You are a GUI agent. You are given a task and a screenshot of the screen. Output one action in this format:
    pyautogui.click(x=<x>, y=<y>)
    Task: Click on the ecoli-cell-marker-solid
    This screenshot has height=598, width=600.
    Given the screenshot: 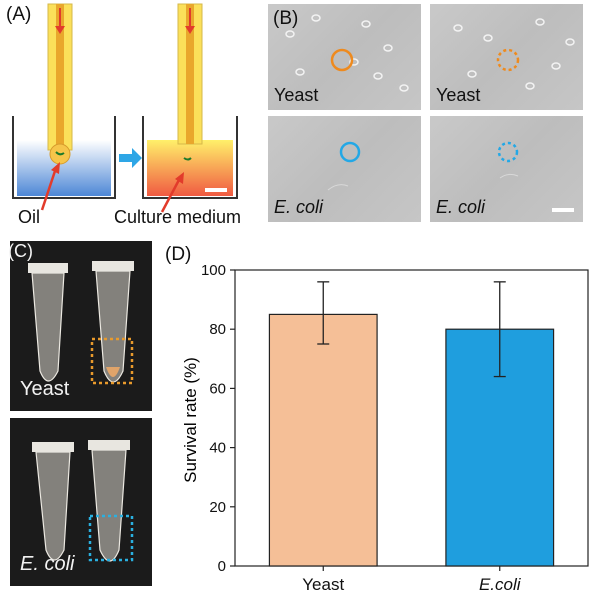 What is the action you would take?
    pyautogui.click(x=350, y=152)
    